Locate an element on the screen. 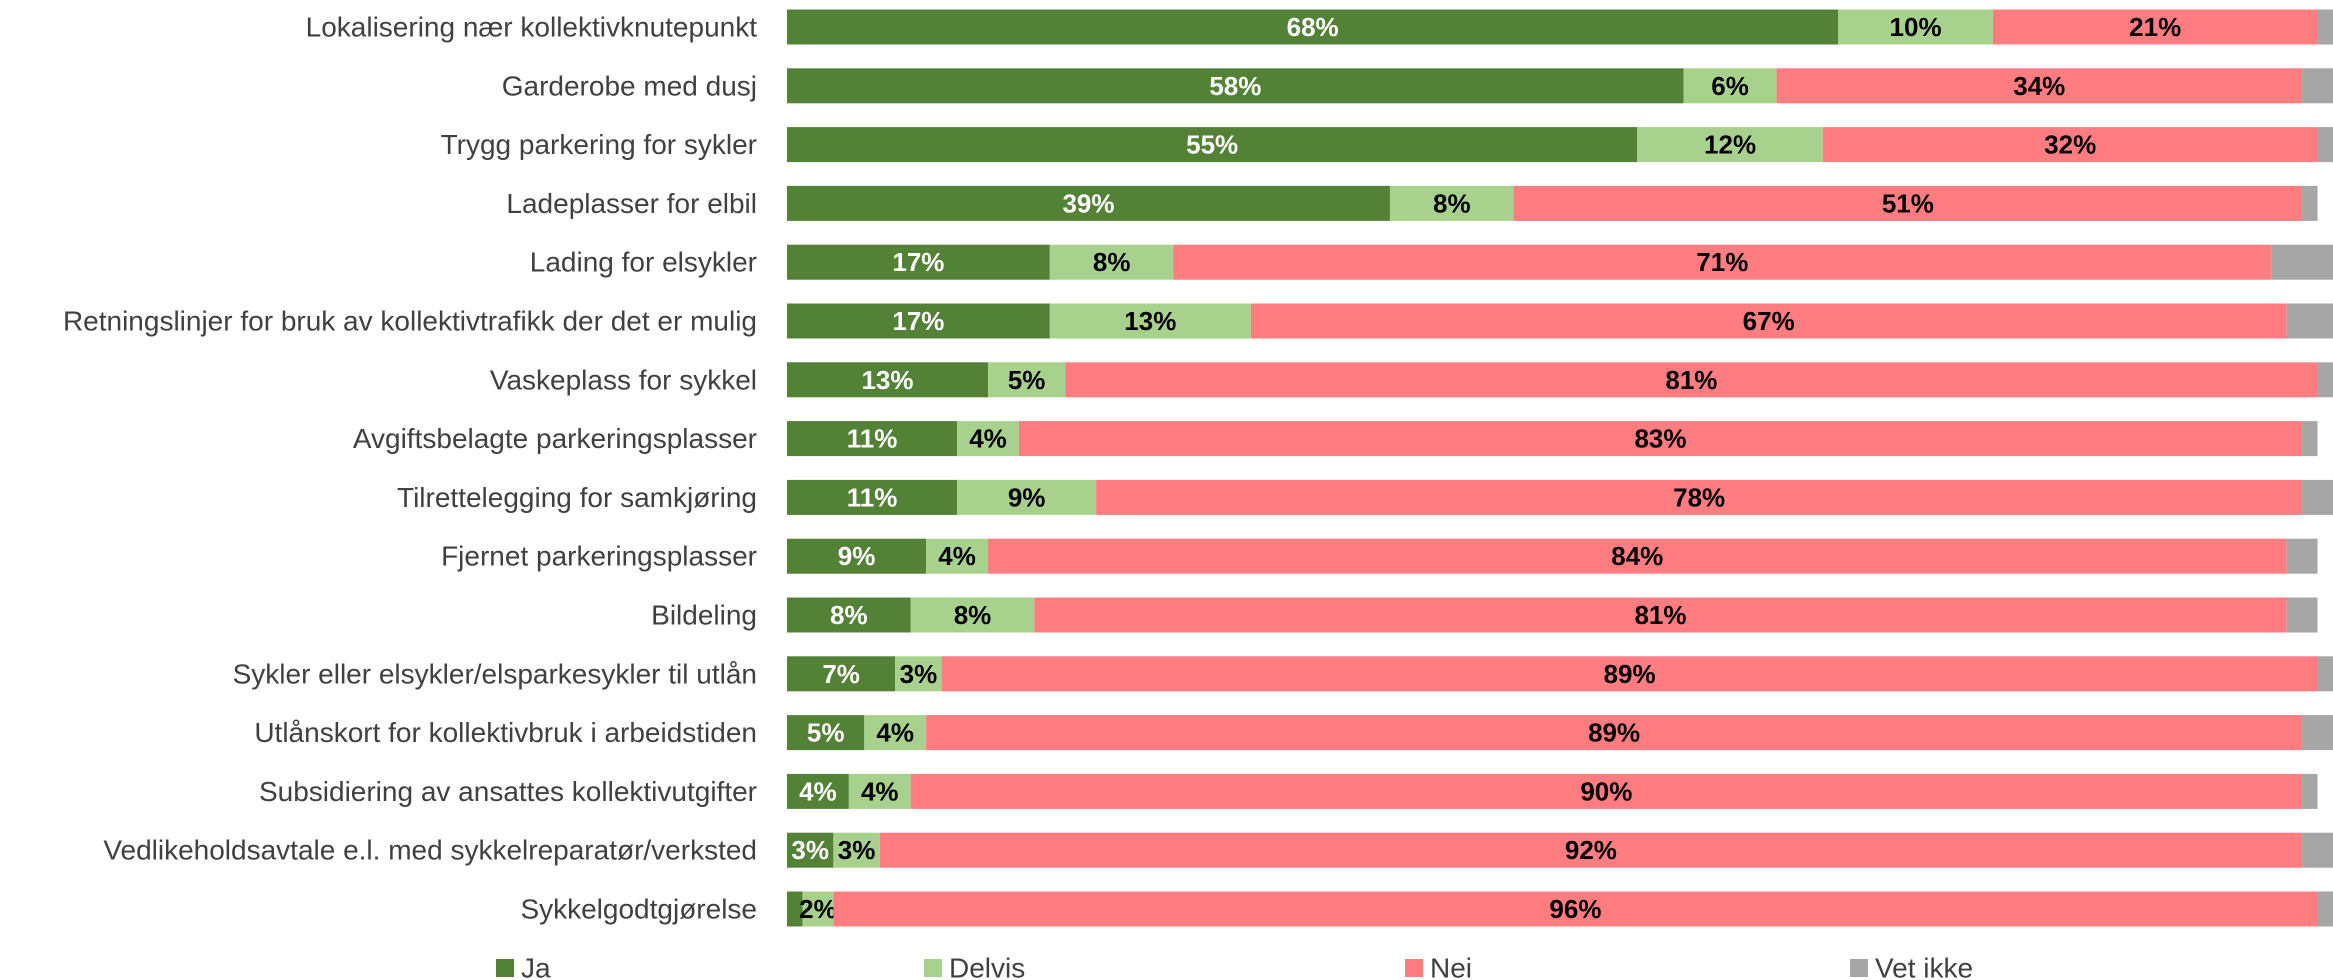 This screenshot has width=2333, height=980. data-label-delvis: 2% is located at coordinates (818, 909).